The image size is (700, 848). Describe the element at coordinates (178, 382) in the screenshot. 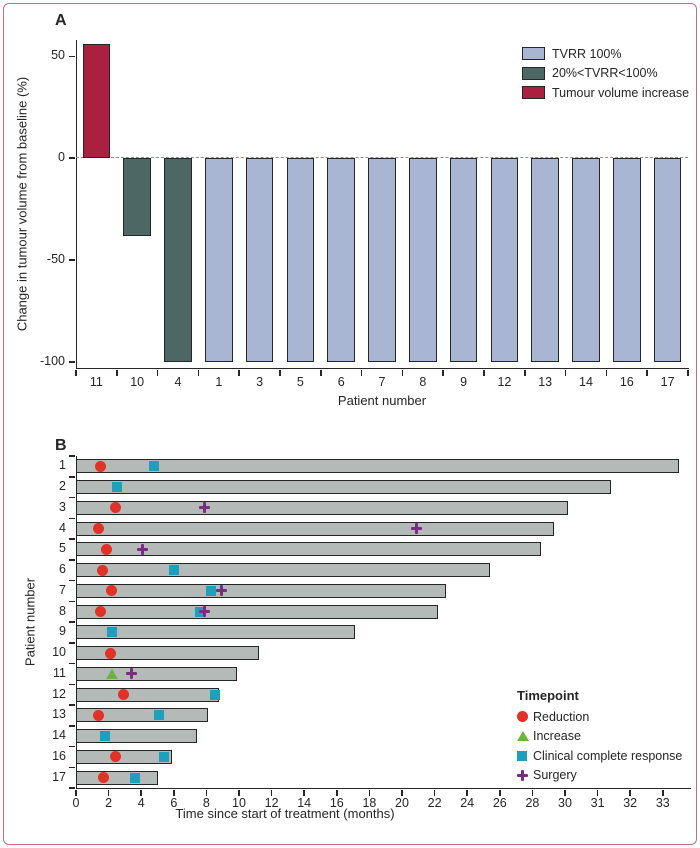

I see `panel-a-x-tick-label: 4` at that location.